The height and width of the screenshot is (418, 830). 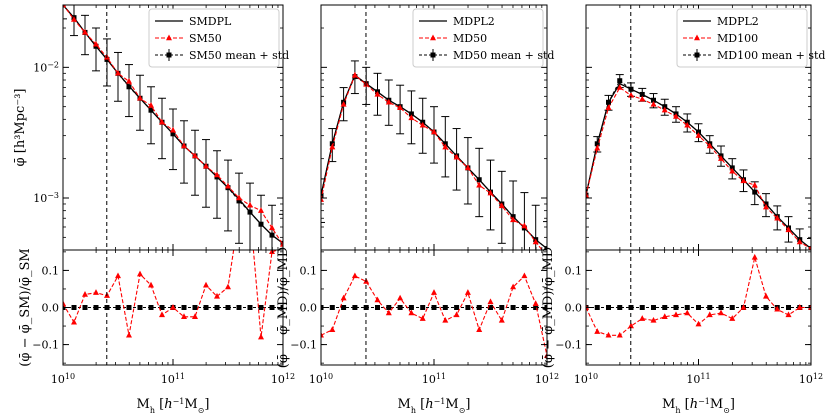 What do you see at coordinates (574, 308) in the screenshot?
I see `residual-y-tick-label: 0.0` at bounding box center [574, 308].